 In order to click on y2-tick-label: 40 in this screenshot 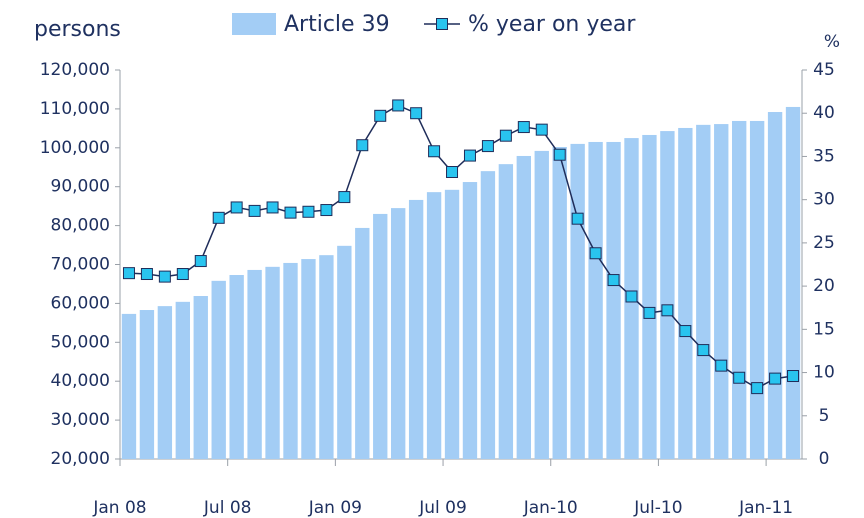, I will do `click(824, 113)`.